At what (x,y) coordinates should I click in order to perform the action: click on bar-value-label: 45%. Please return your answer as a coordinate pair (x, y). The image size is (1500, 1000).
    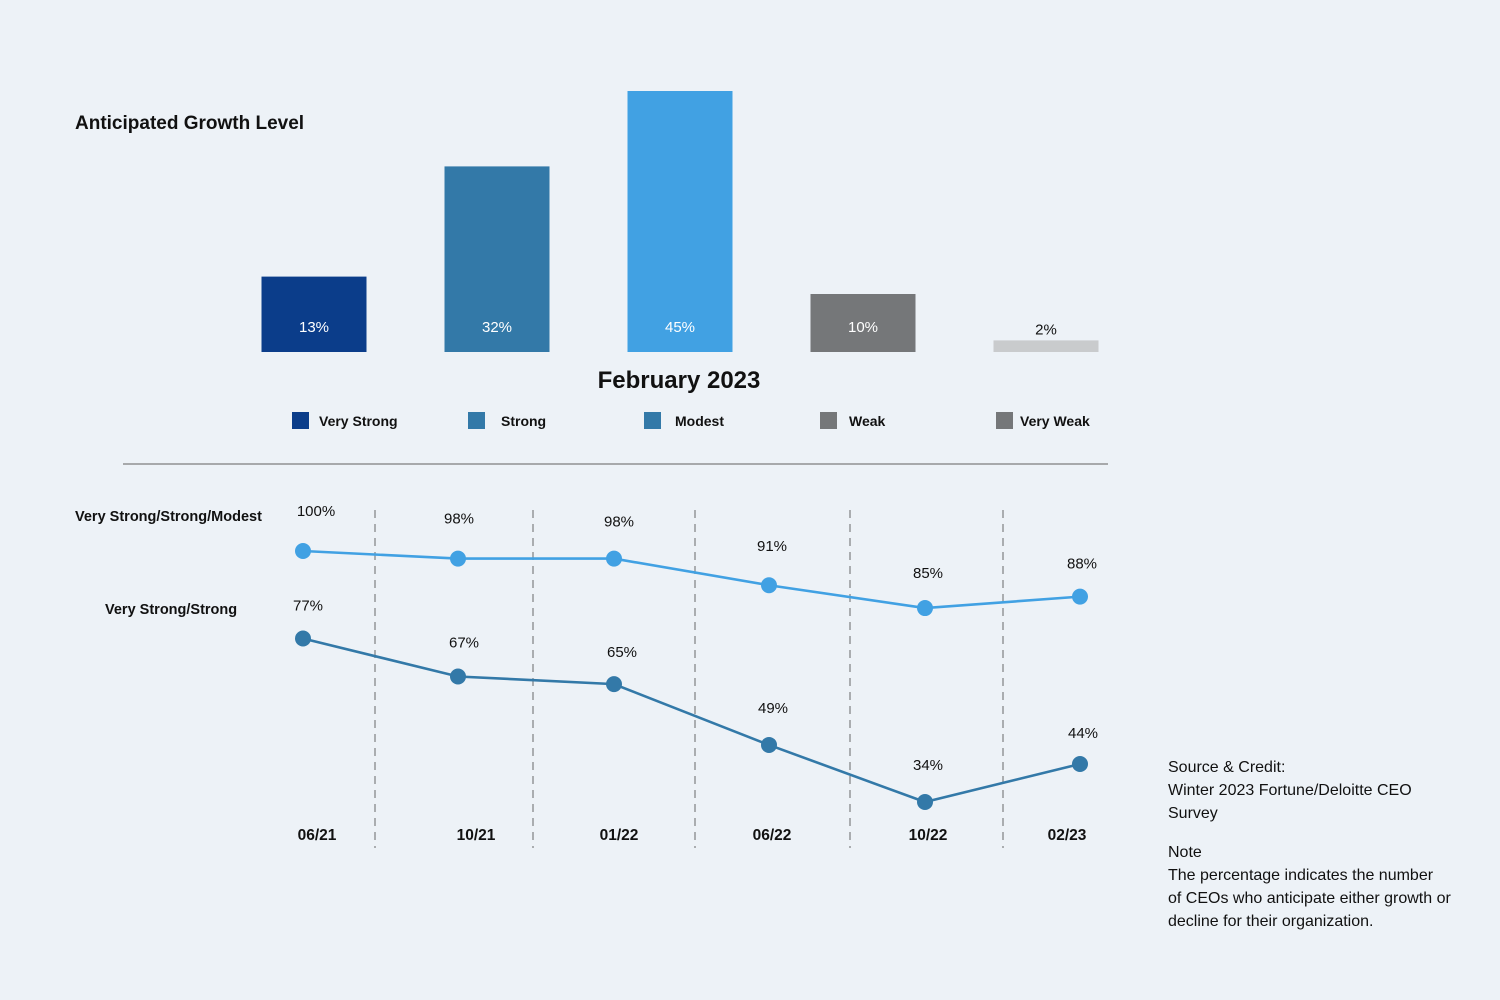
    Looking at the image, I should click on (680, 327).